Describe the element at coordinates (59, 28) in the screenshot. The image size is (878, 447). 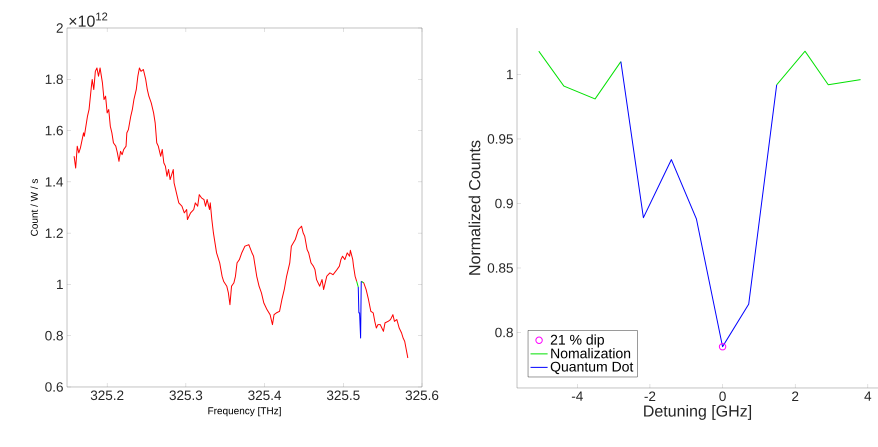
I see `y-tick-label: 2` at that location.